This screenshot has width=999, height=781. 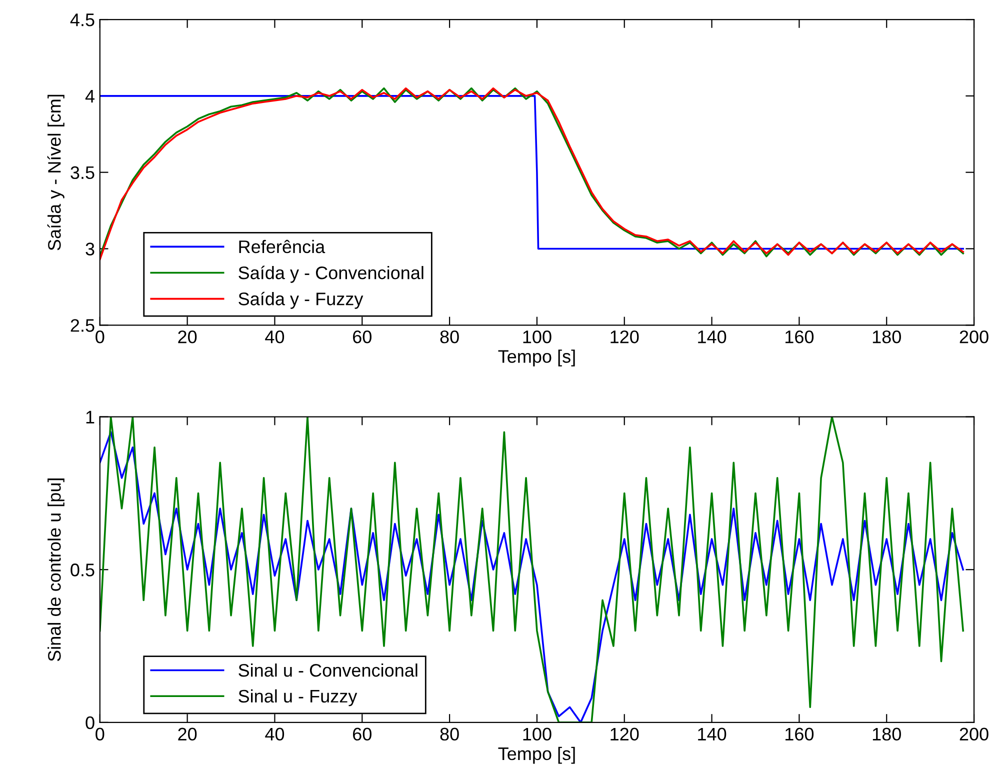 I want to click on legend-label: Sinal u - Convencional, so click(x=328, y=670).